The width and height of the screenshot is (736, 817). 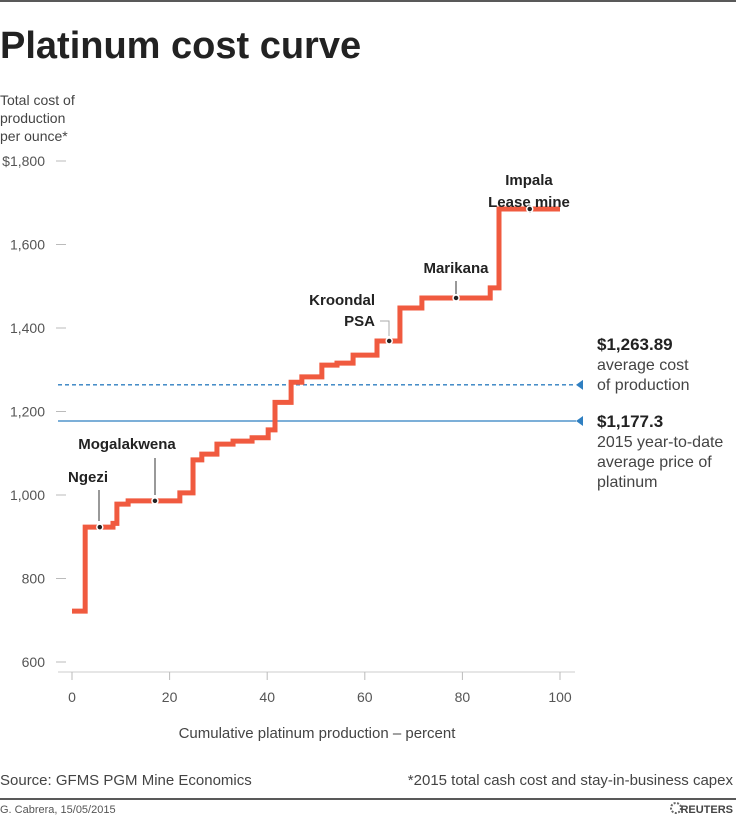 I want to click on x-tick-label: 20, so click(x=170, y=697).